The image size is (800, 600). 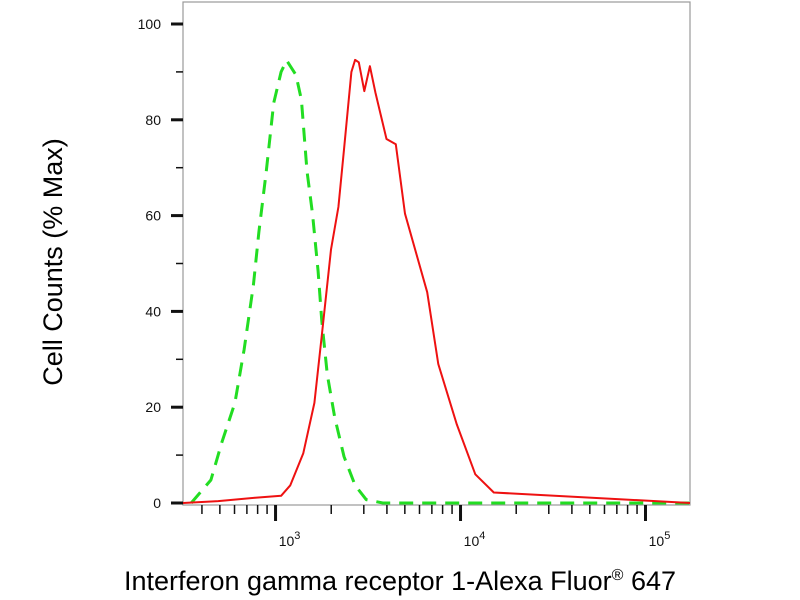 I want to click on x-tick-exponent: 5, so click(x=667, y=536).